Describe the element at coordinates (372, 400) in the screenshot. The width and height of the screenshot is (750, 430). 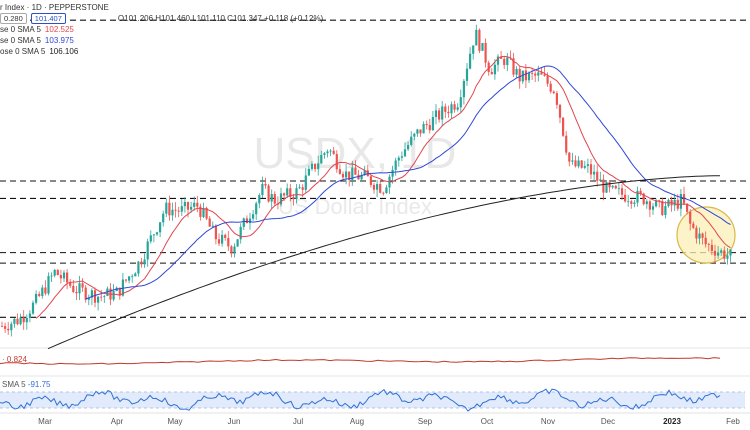
I see `oscillator-pane` at that location.